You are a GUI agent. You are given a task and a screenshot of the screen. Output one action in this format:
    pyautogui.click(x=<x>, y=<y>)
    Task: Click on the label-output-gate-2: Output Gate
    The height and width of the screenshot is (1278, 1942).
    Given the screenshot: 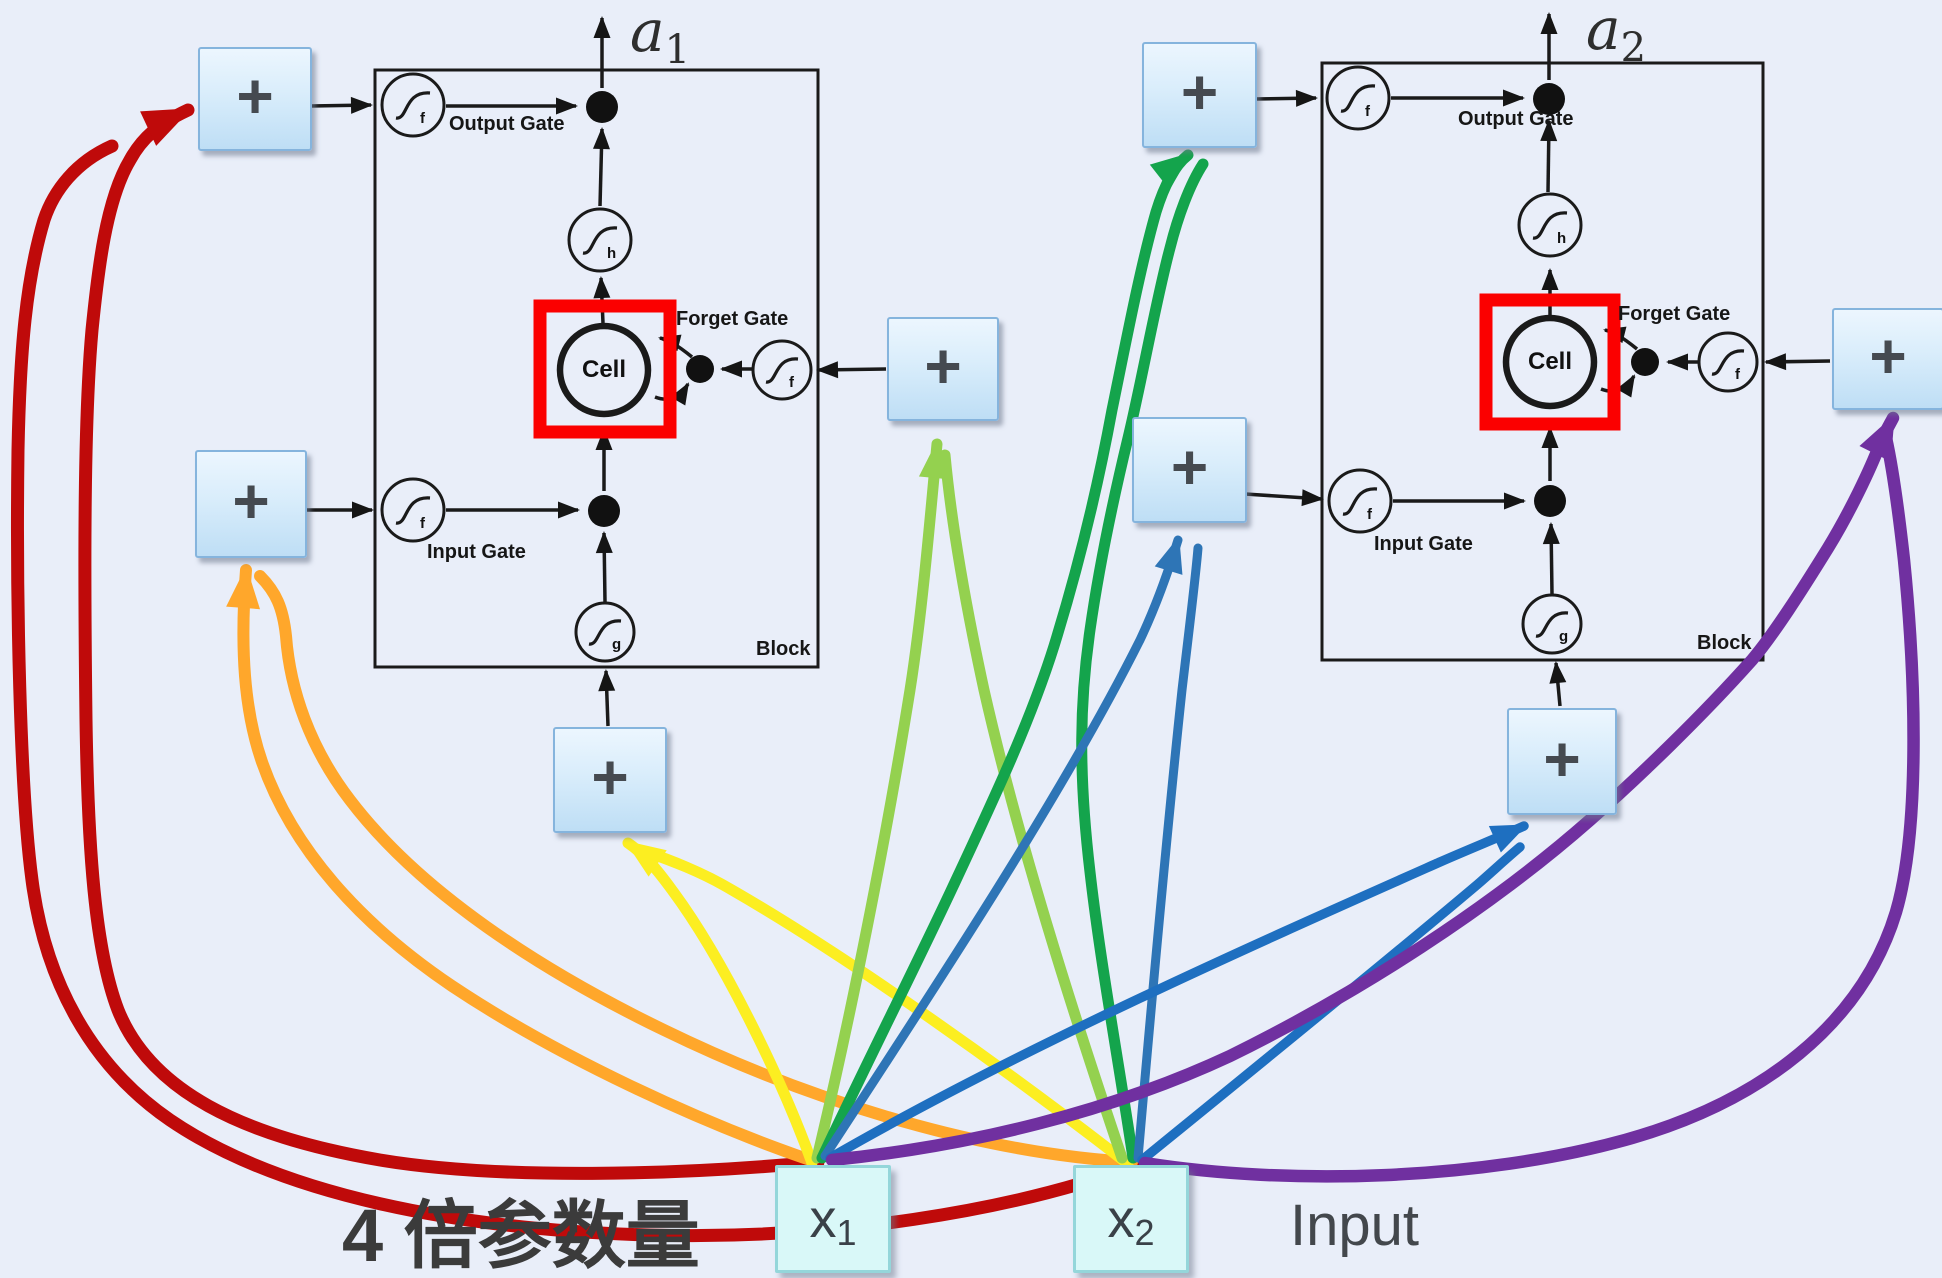 What is the action you would take?
    pyautogui.click(x=1516, y=119)
    